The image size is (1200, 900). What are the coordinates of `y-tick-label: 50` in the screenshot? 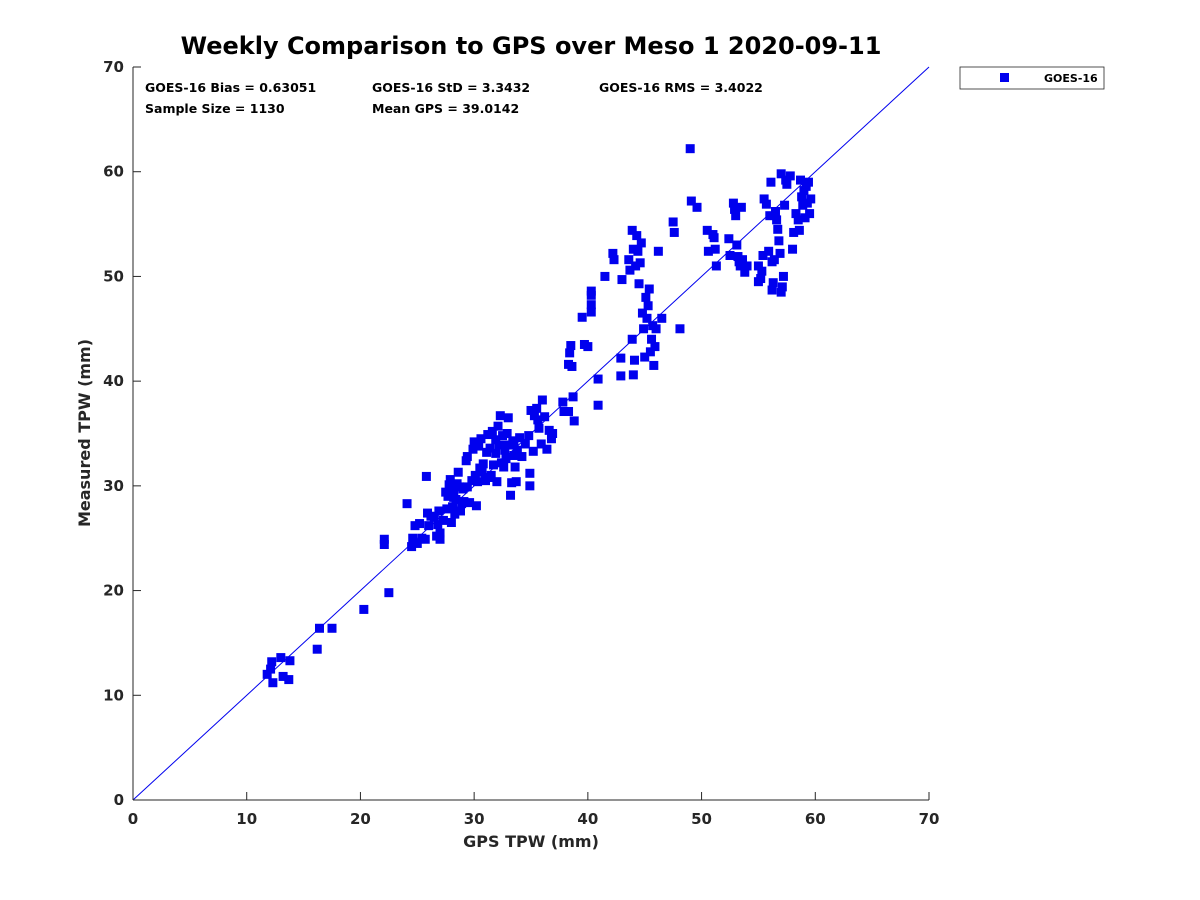 It's located at (113, 276).